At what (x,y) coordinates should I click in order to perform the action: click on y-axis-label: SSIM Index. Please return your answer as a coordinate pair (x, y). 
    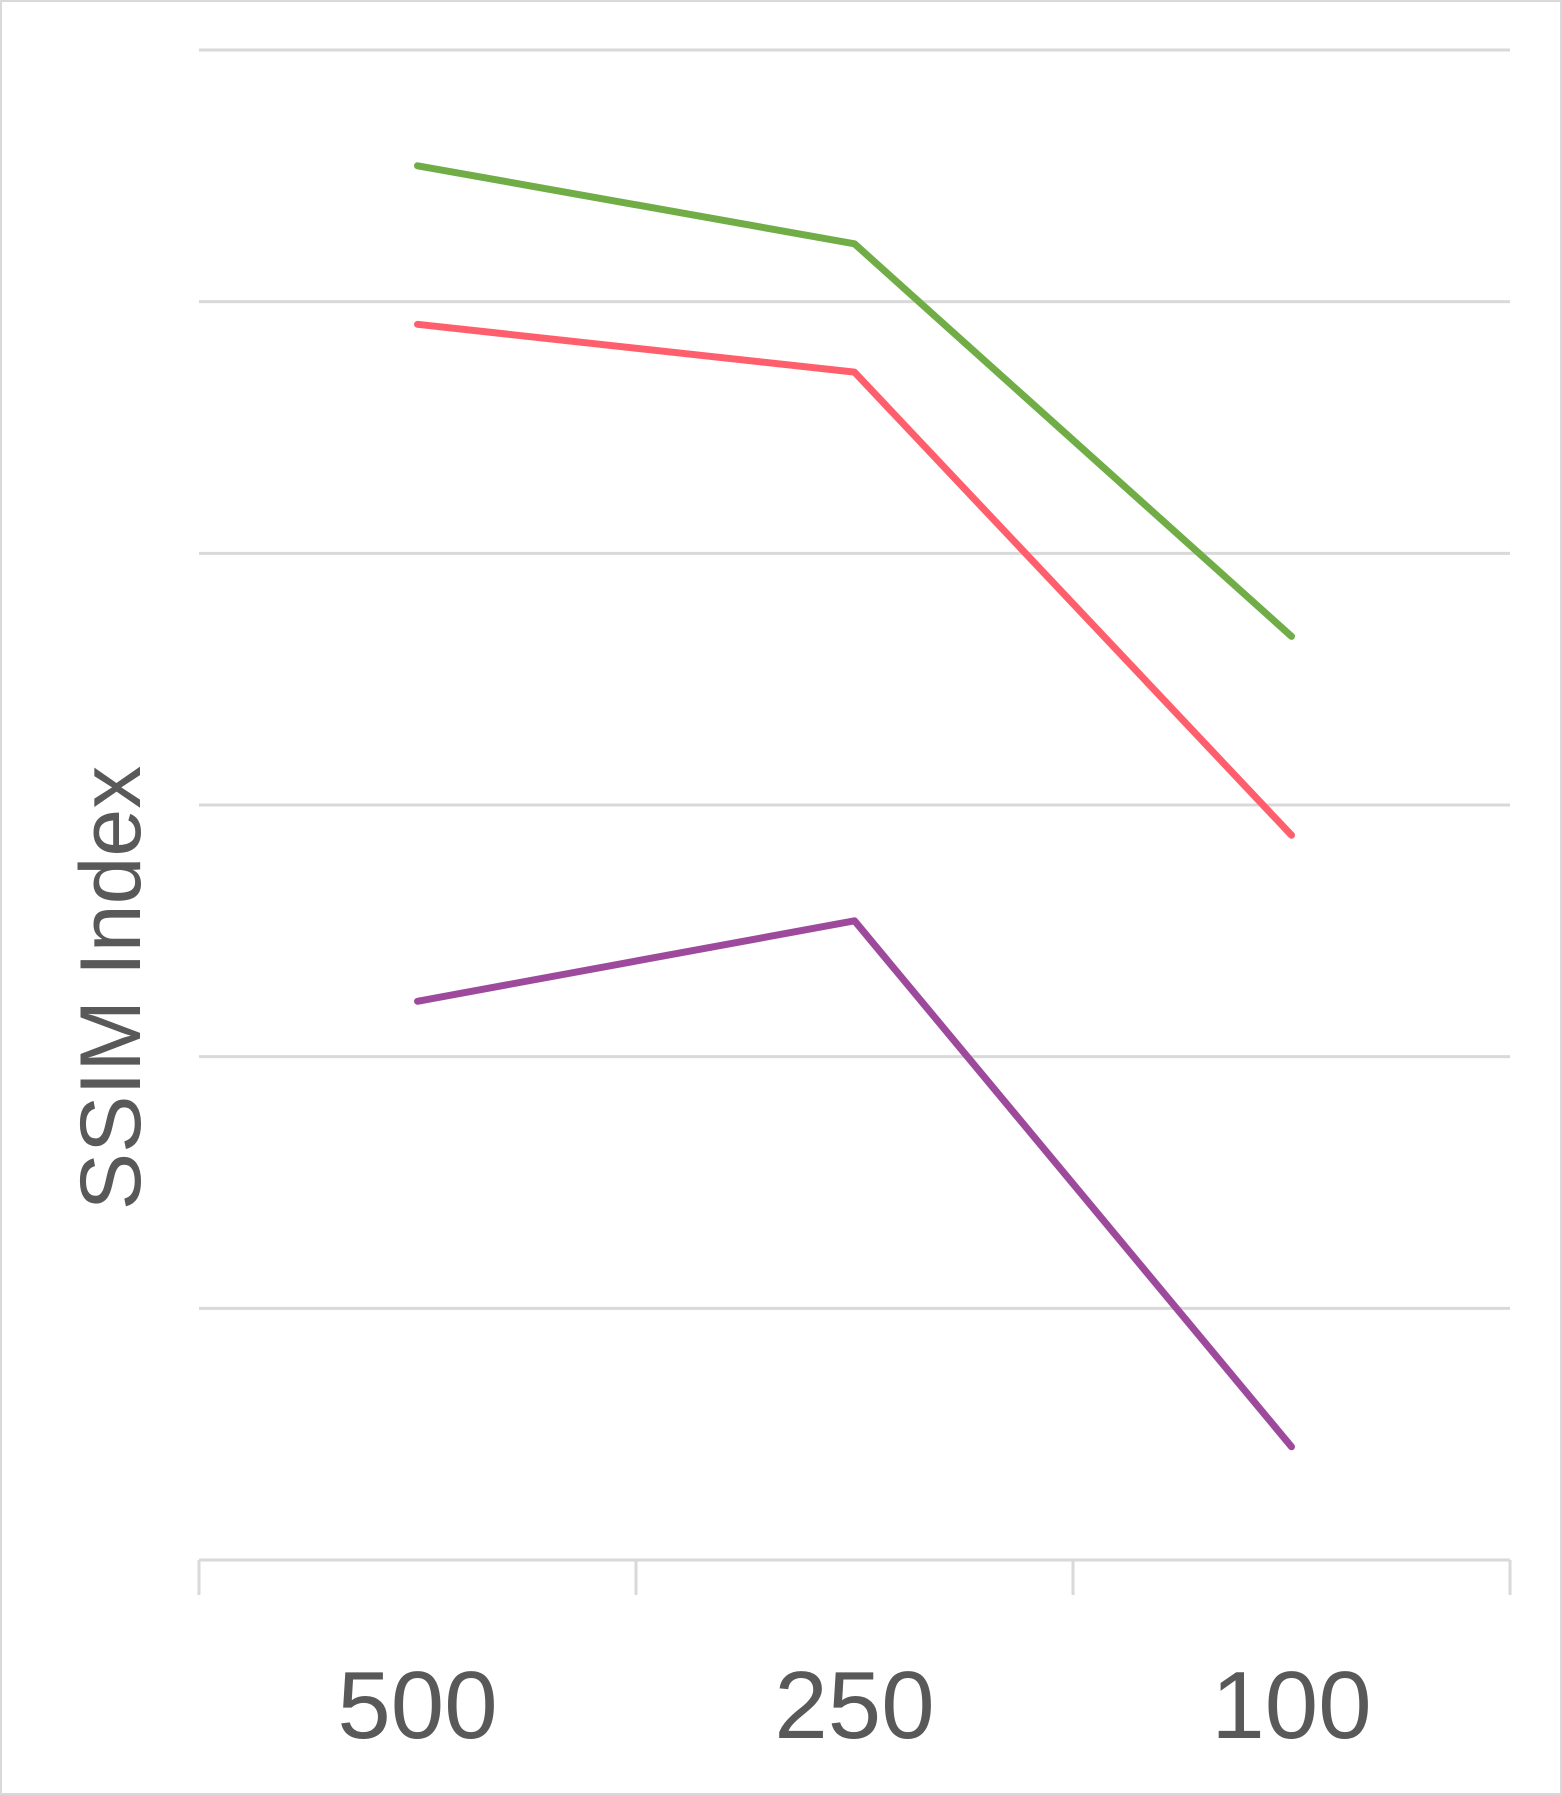
    Looking at the image, I should click on (111, 988).